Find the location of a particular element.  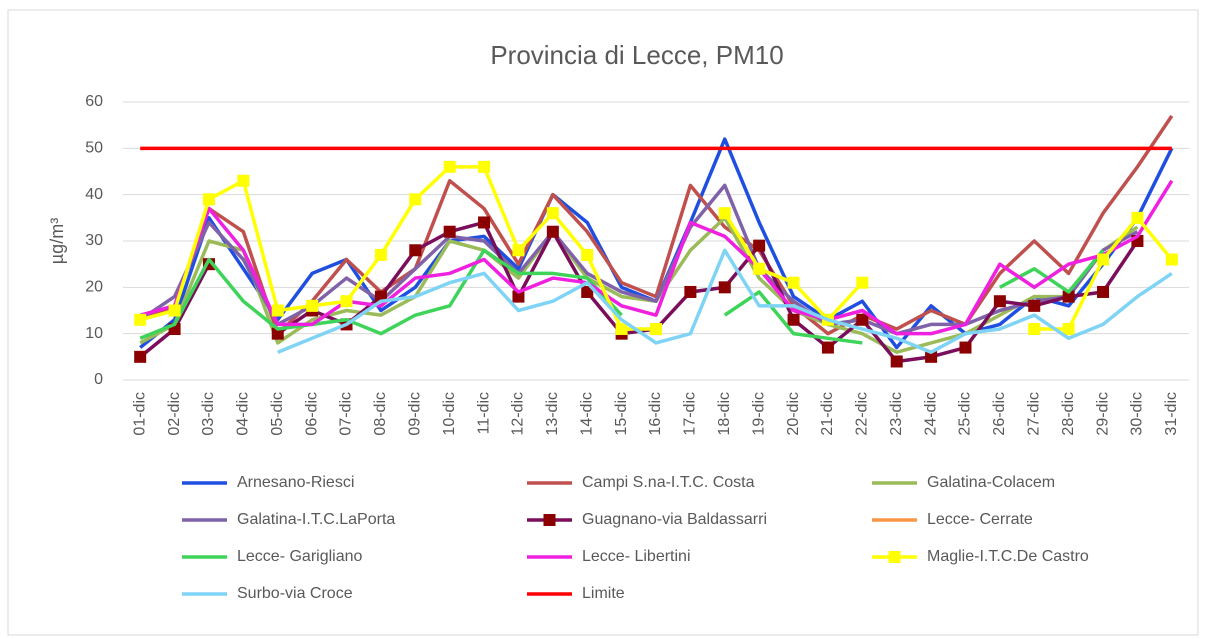

legend-label: Lecce- Cerrate is located at coordinates (980, 519).